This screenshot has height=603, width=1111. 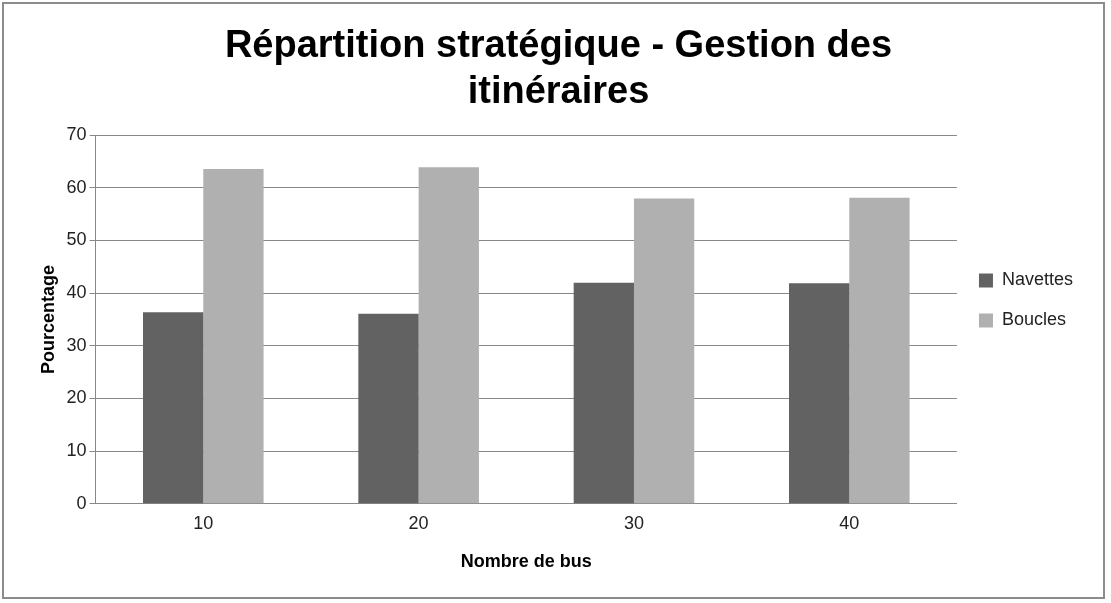 I want to click on y-tick-label: 60, so click(x=76, y=186).